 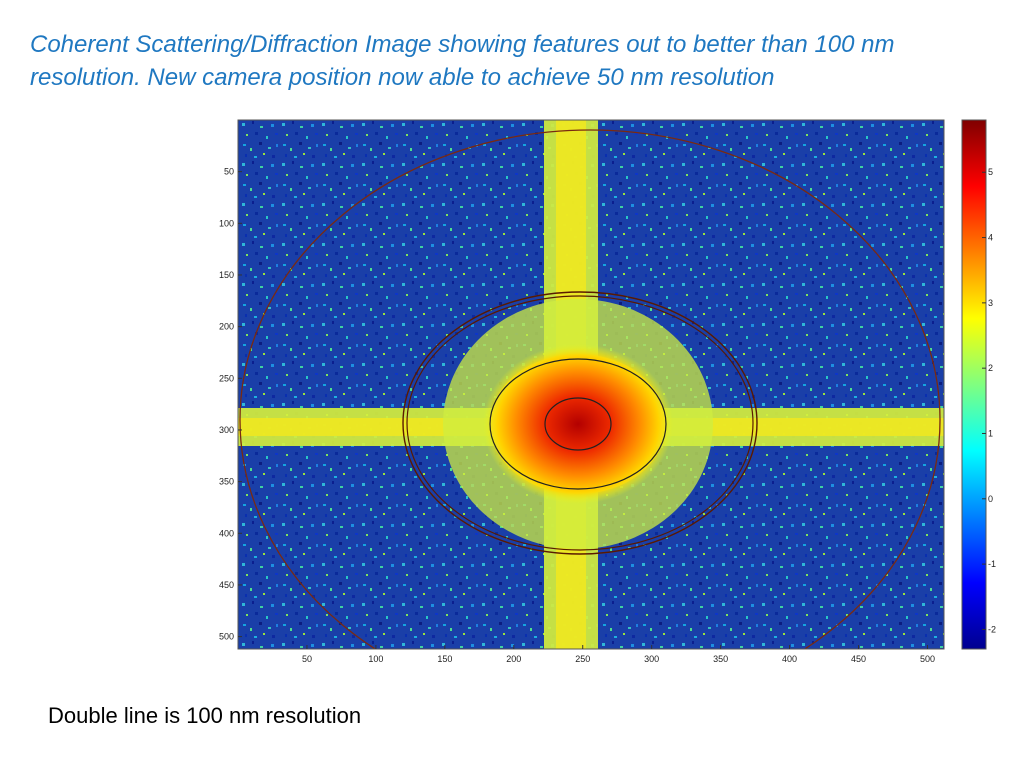 I want to click on x-tick-label: 350, so click(x=720, y=659).